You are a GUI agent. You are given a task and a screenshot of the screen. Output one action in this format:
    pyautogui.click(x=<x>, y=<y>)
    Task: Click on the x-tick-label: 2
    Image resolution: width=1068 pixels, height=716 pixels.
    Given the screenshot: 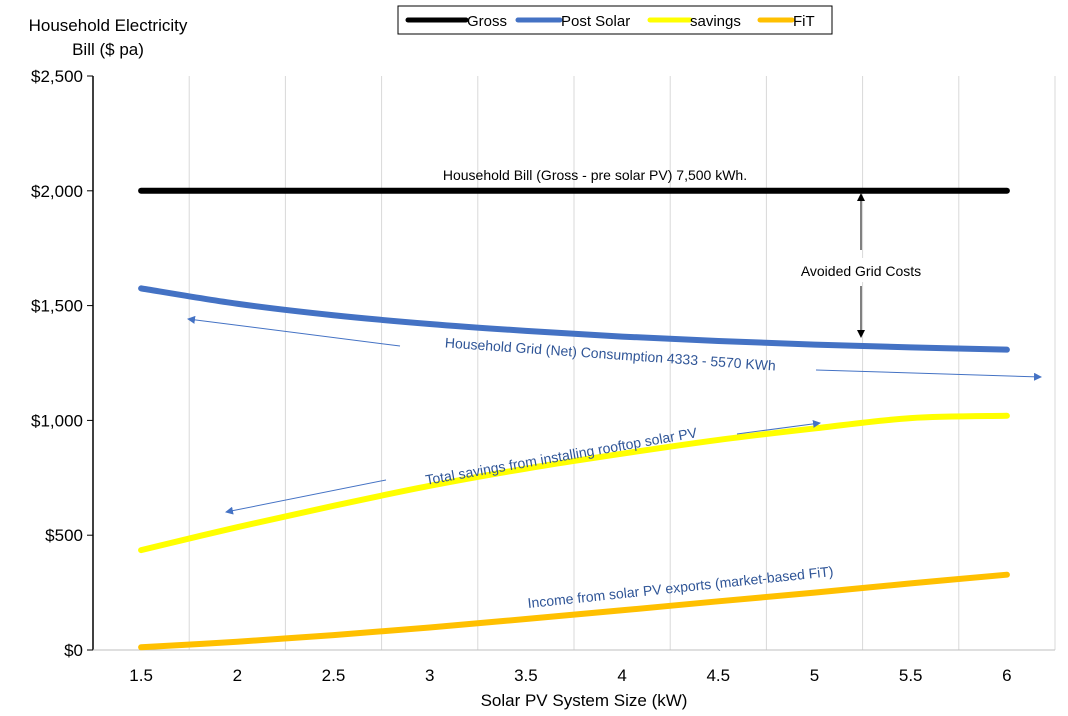 What is the action you would take?
    pyautogui.click(x=237, y=675)
    